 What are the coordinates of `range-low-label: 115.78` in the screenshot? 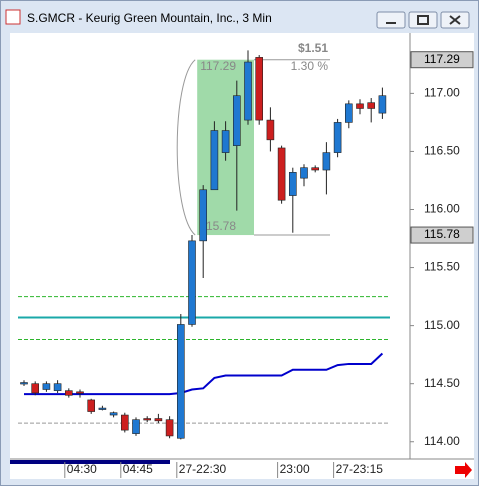 It's located at (218, 226).